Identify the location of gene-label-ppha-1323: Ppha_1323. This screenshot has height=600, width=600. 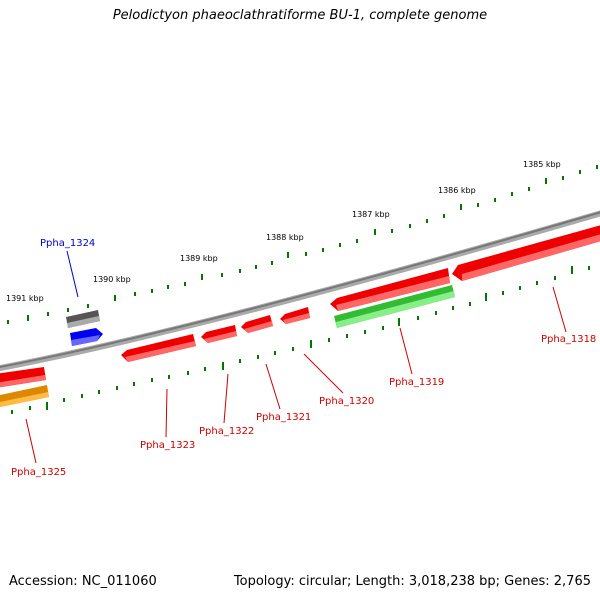
(167, 445).